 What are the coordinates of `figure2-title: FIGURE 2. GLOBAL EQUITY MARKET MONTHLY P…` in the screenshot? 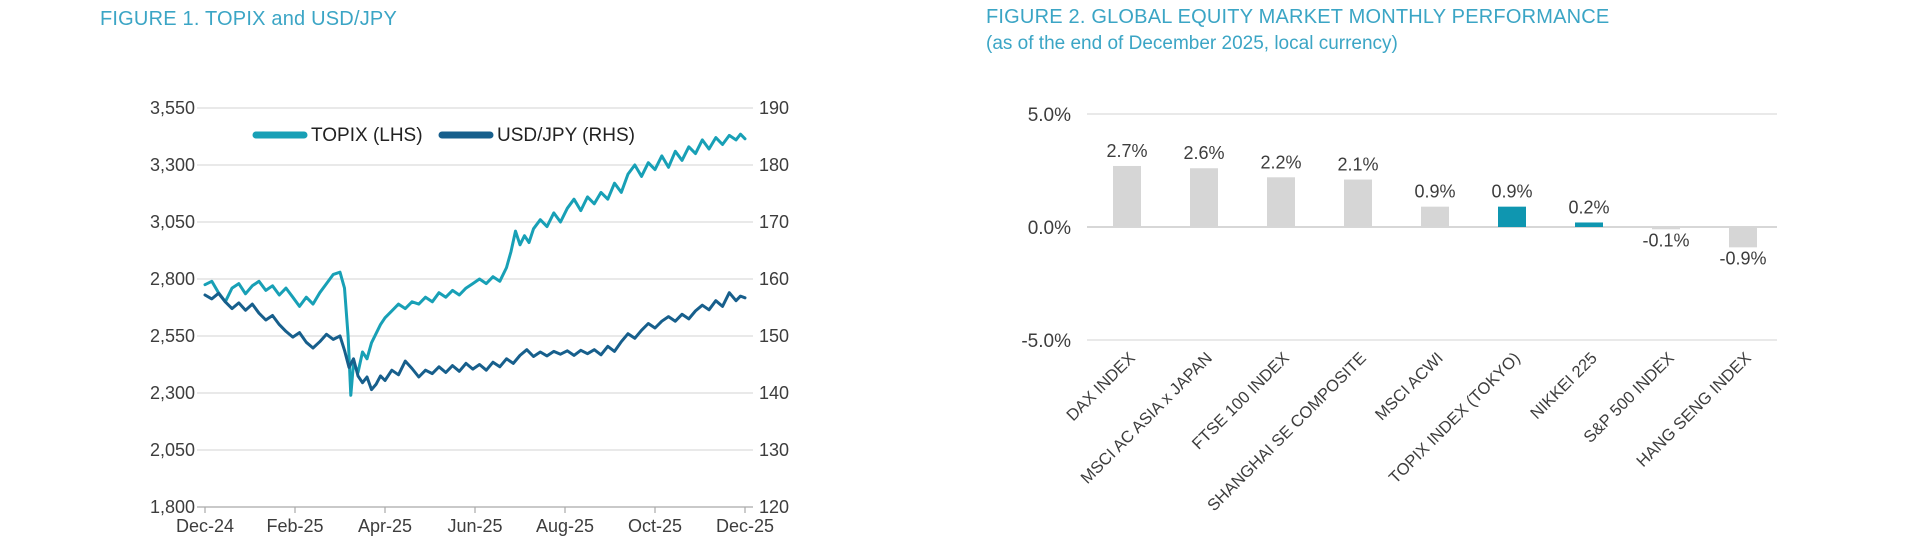 It's located at (1298, 17).